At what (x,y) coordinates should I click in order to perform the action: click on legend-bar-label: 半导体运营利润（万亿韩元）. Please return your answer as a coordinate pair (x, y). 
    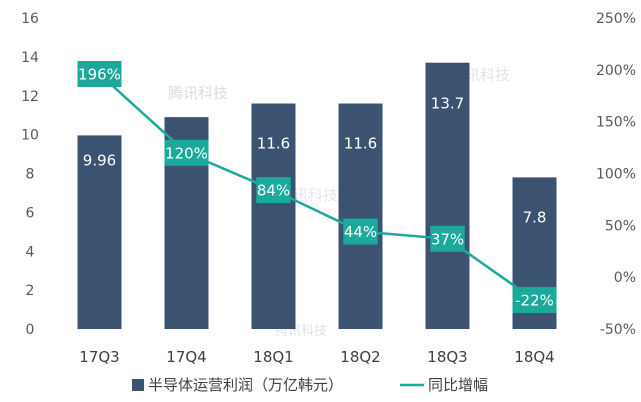
    Looking at the image, I should click on (245, 385).